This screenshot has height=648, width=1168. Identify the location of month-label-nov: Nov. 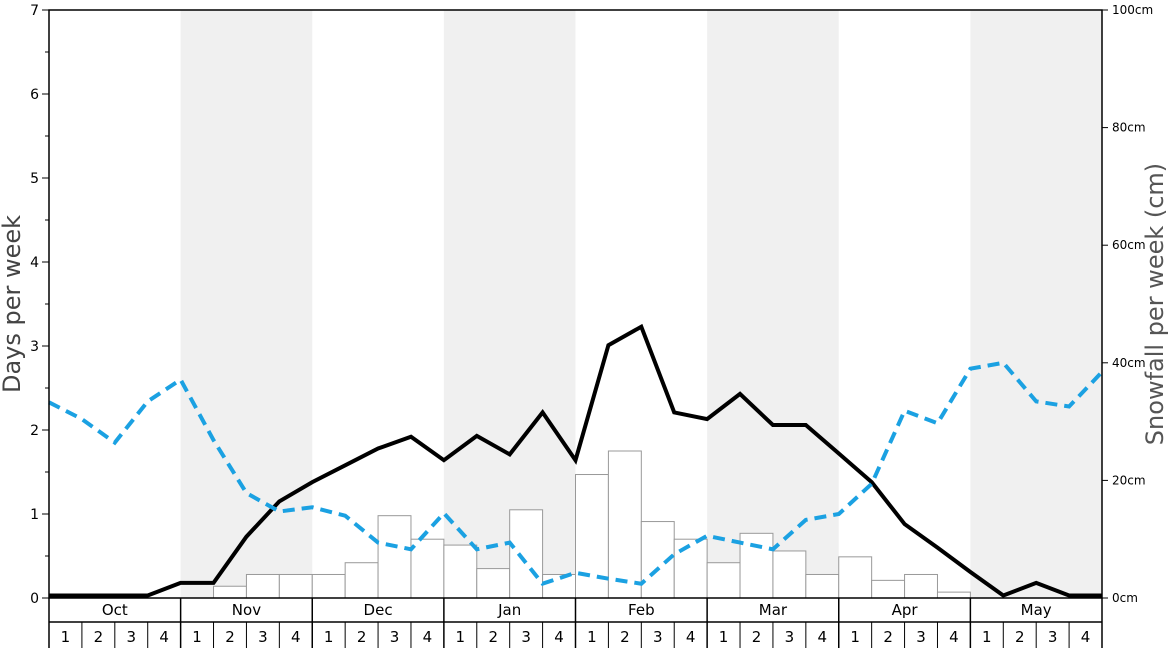
(246, 610).